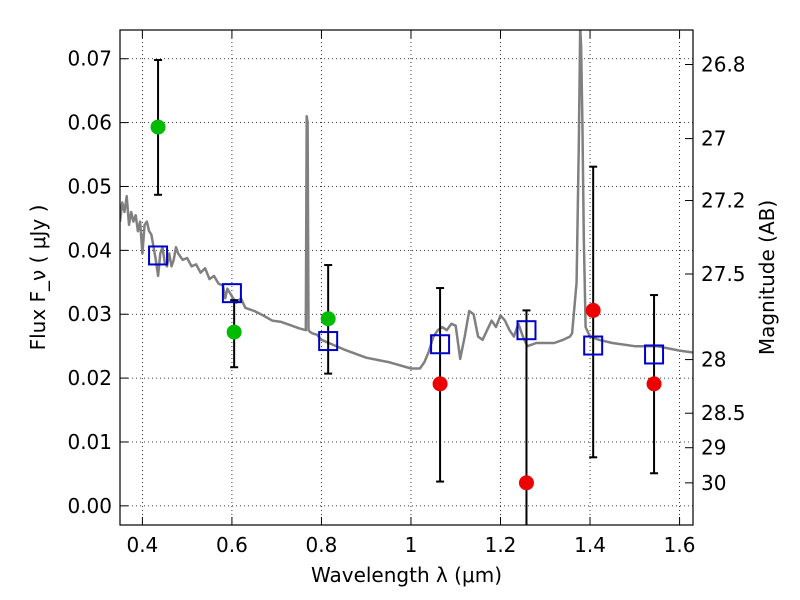  What do you see at coordinates (723, 201) in the screenshot?
I see `right-tick-label: 27.2` at bounding box center [723, 201].